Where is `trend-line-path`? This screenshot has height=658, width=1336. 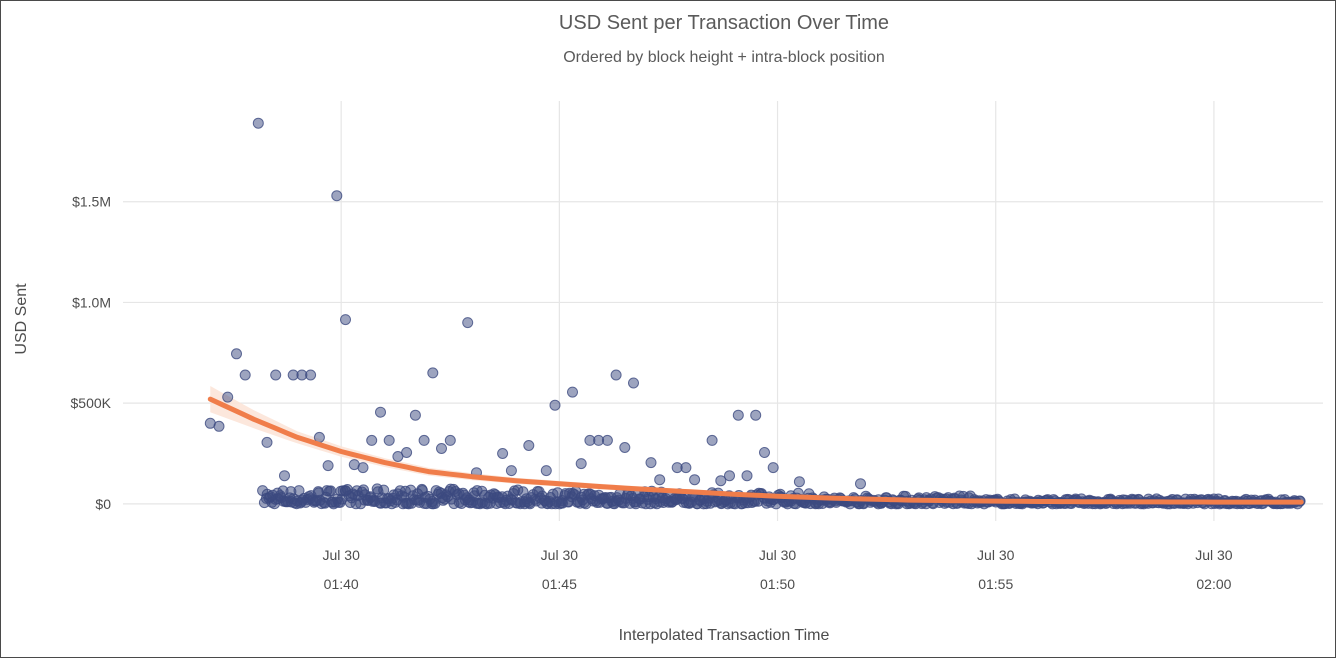 trend-line-path is located at coordinates (755, 450).